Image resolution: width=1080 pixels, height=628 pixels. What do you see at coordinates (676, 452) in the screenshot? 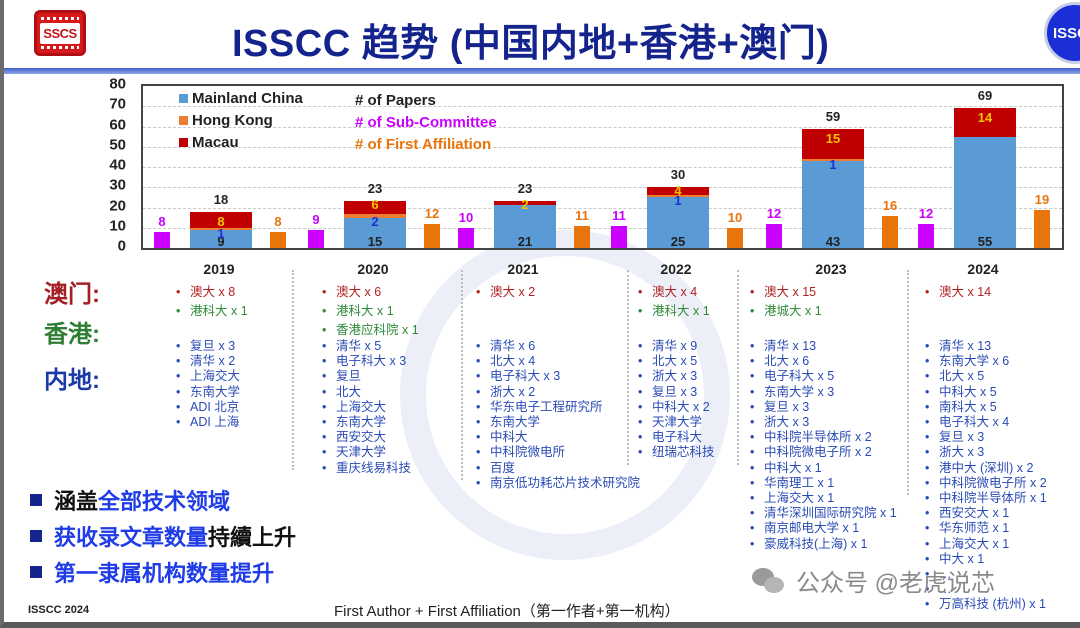
I see `affiliation-item: 纽瑞芯科技` at bounding box center [676, 452].